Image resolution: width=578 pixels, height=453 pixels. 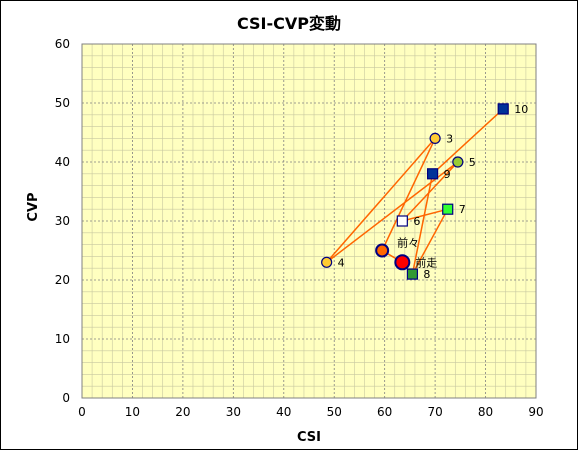 I want to click on y-tick-label: 40, so click(x=62, y=162).